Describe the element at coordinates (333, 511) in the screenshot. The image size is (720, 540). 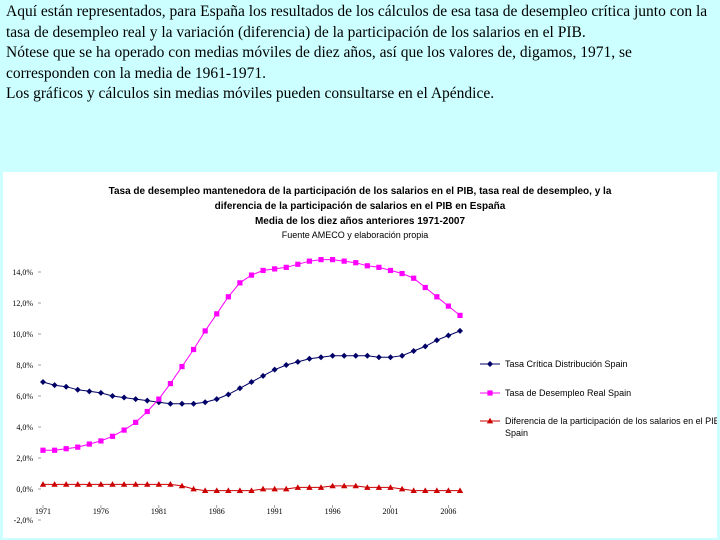
I see `x-tick-label: 1996` at that location.